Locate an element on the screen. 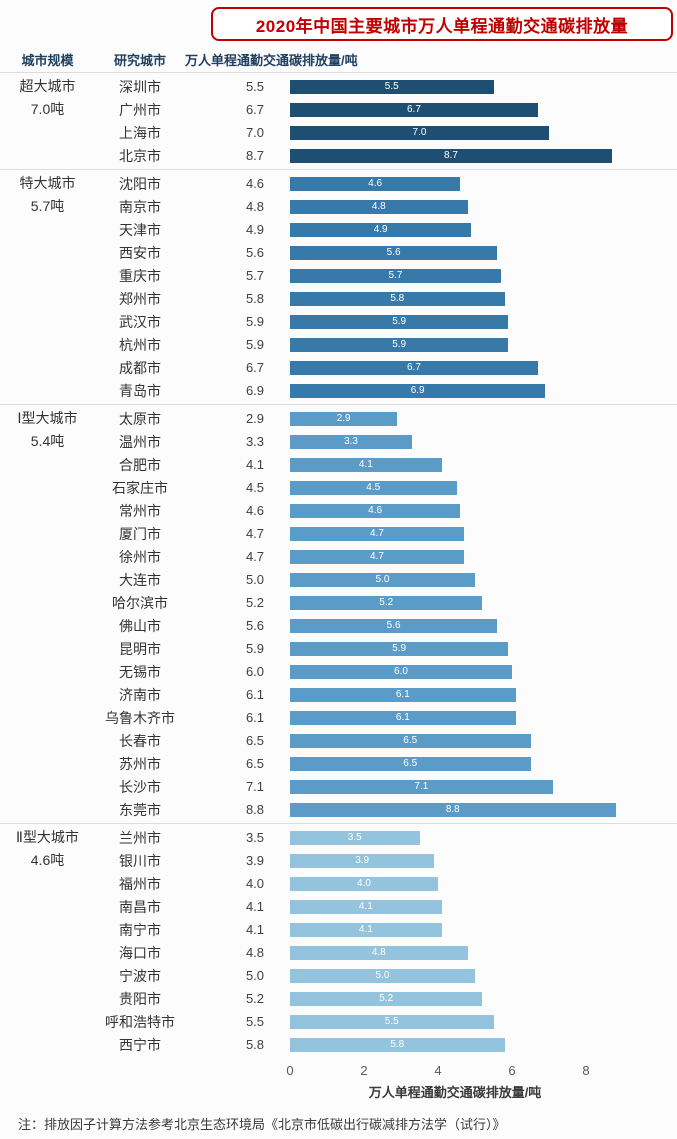 This screenshot has width=677, height=1139. bar-value-label: 4.9 is located at coordinates (380, 229).